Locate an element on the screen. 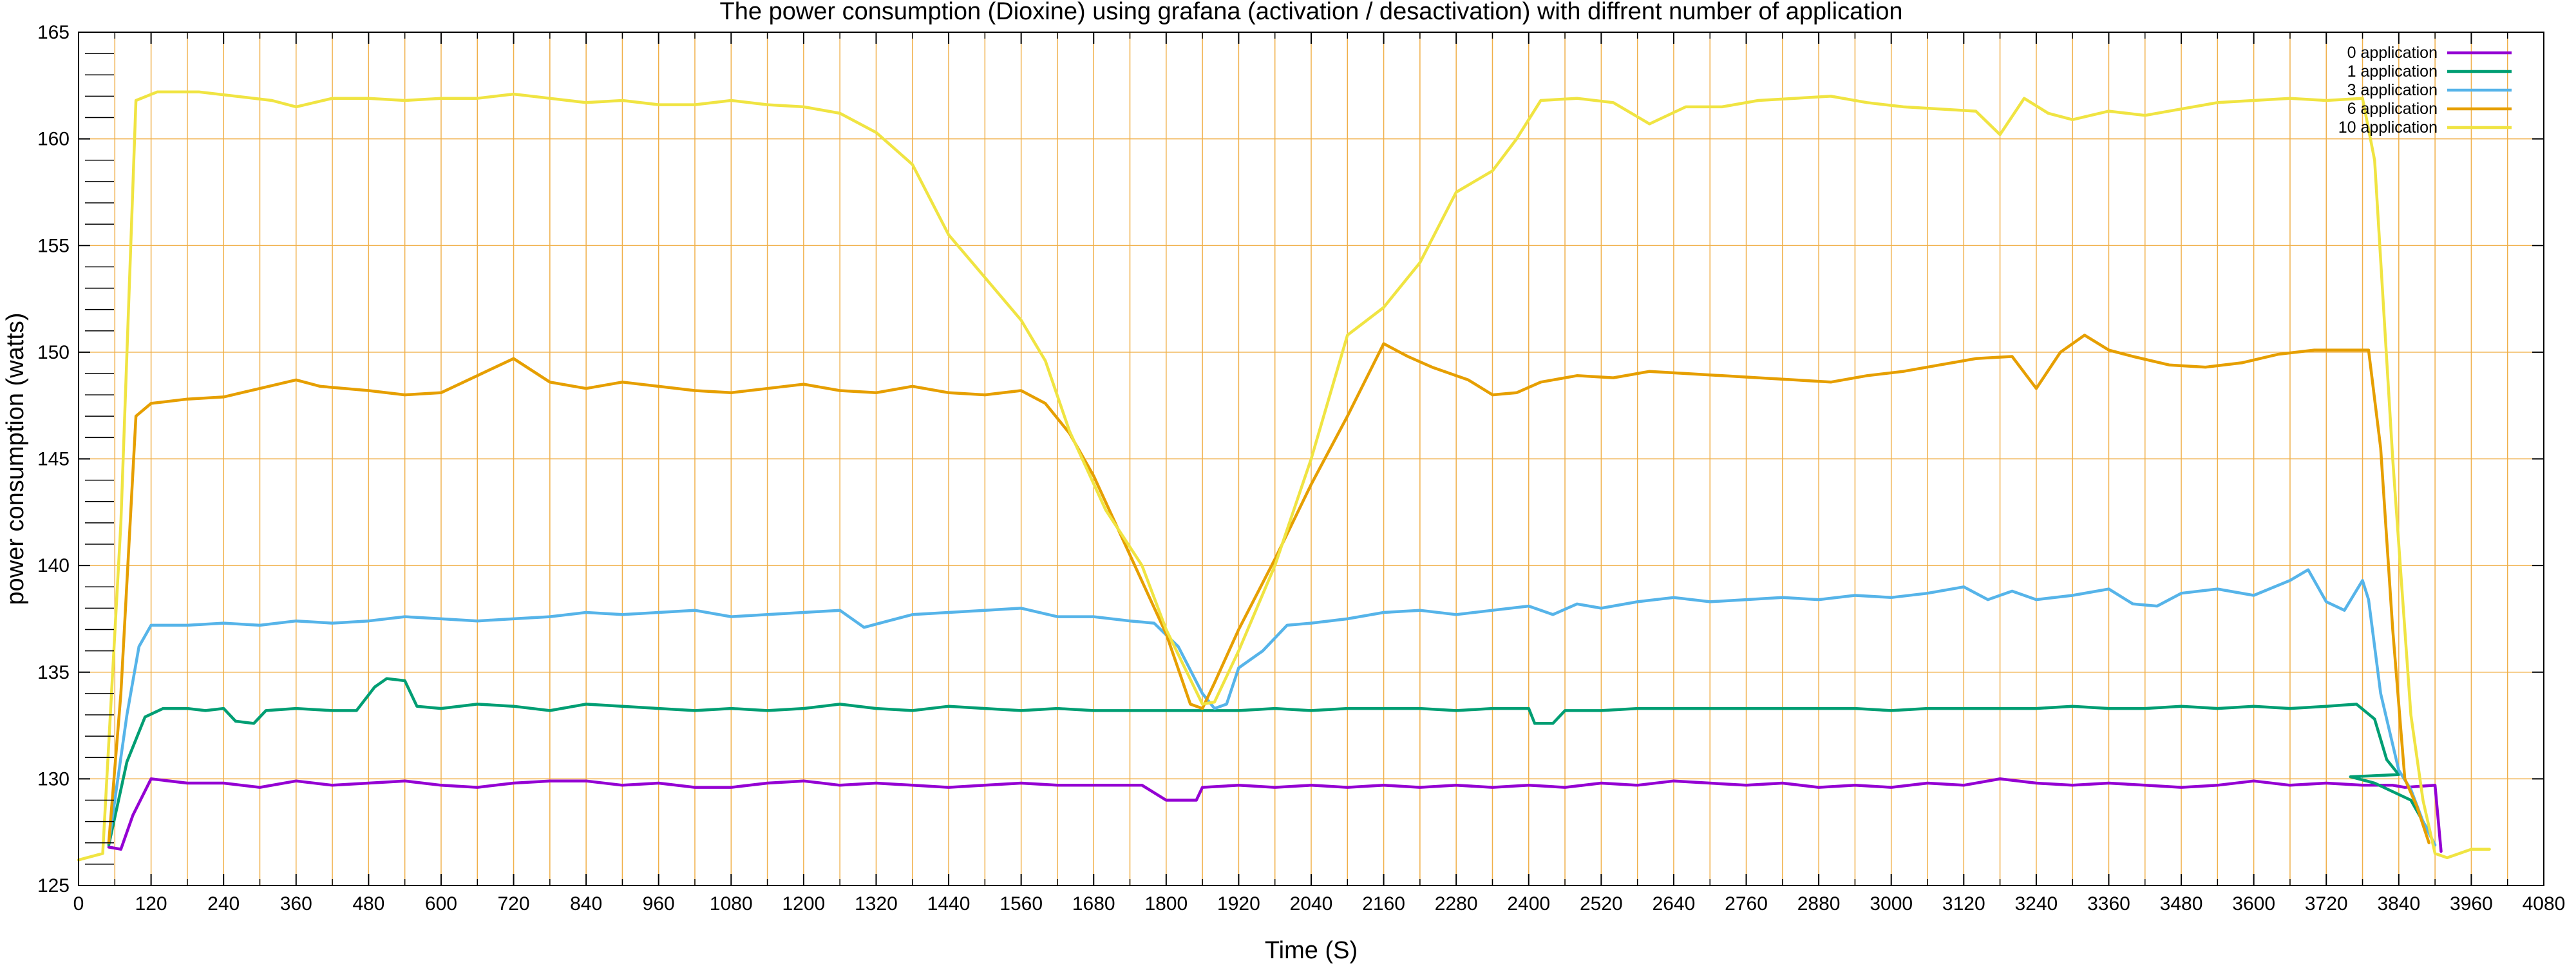 The height and width of the screenshot is (966, 2576). x-tick-label: 3120 is located at coordinates (1964, 904).